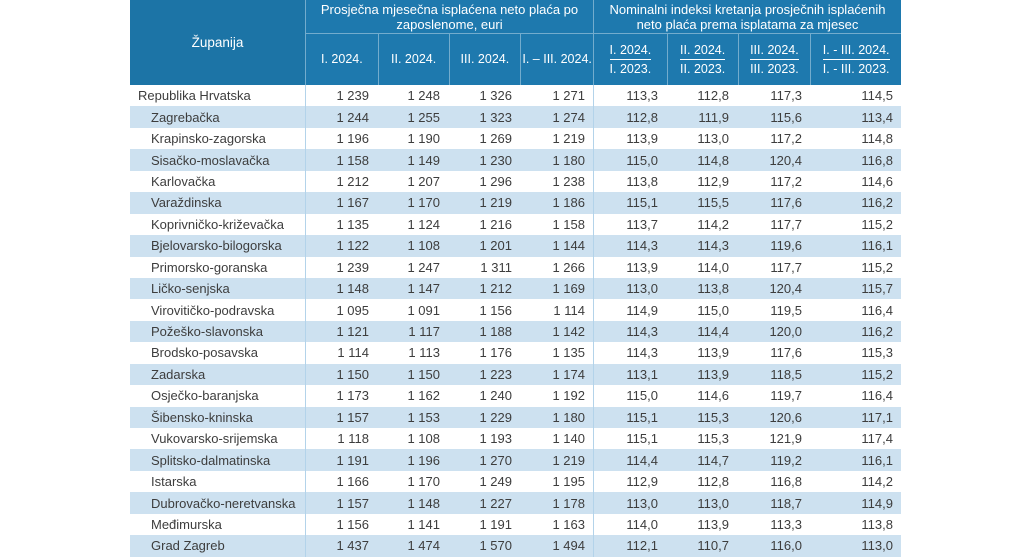 The height and width of the screenshot is (557, 1024). I want to click on salary-value-cell: 1 190, so click(423, 139).